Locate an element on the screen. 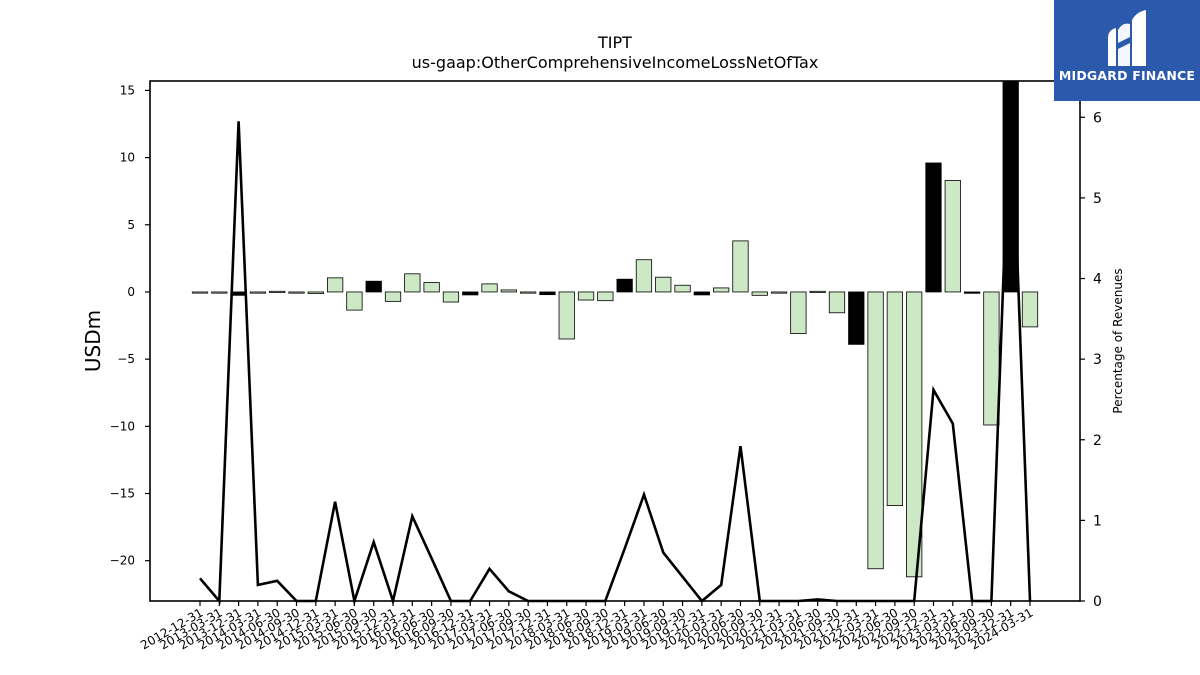 The image size is (1200, 675). y-tick-label: −5 is located at coordinates (126, 359).